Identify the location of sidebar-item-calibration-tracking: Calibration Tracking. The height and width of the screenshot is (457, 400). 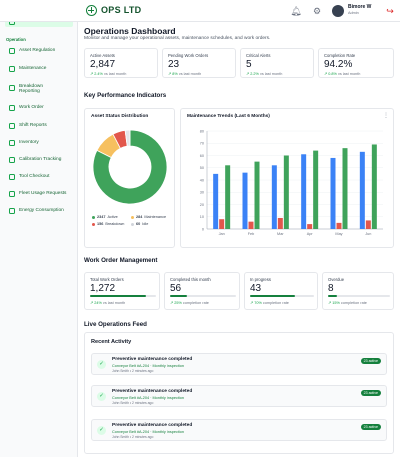
(39, 159).